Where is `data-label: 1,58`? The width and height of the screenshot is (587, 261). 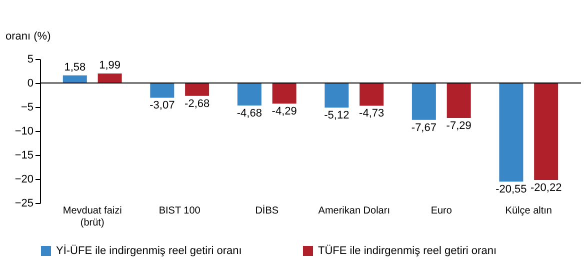
data-label: 1,58 is located at coordinates (75, 67).